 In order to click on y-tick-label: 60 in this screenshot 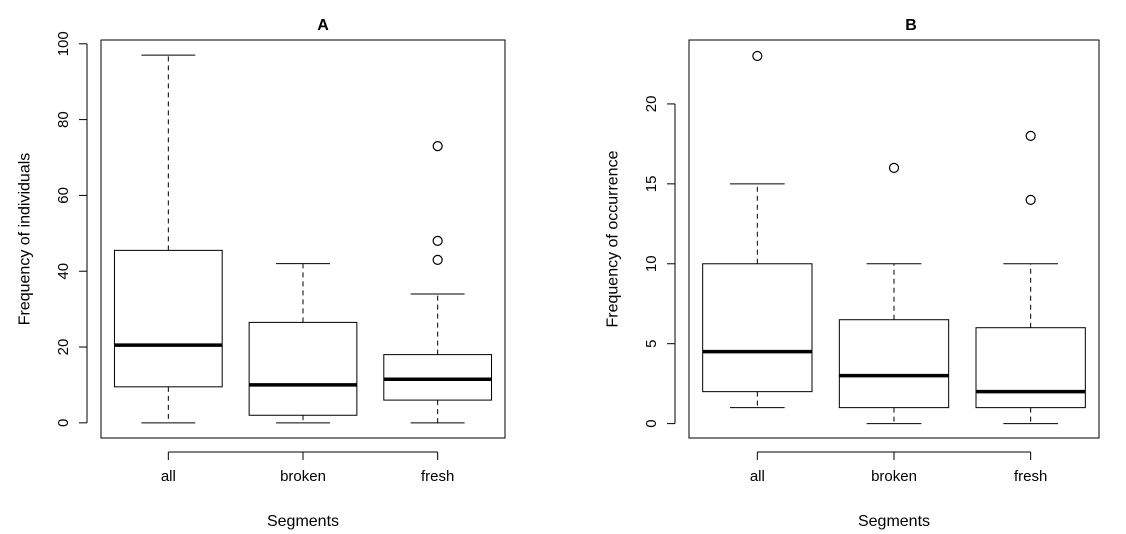, I will do `click(63, 195)`.